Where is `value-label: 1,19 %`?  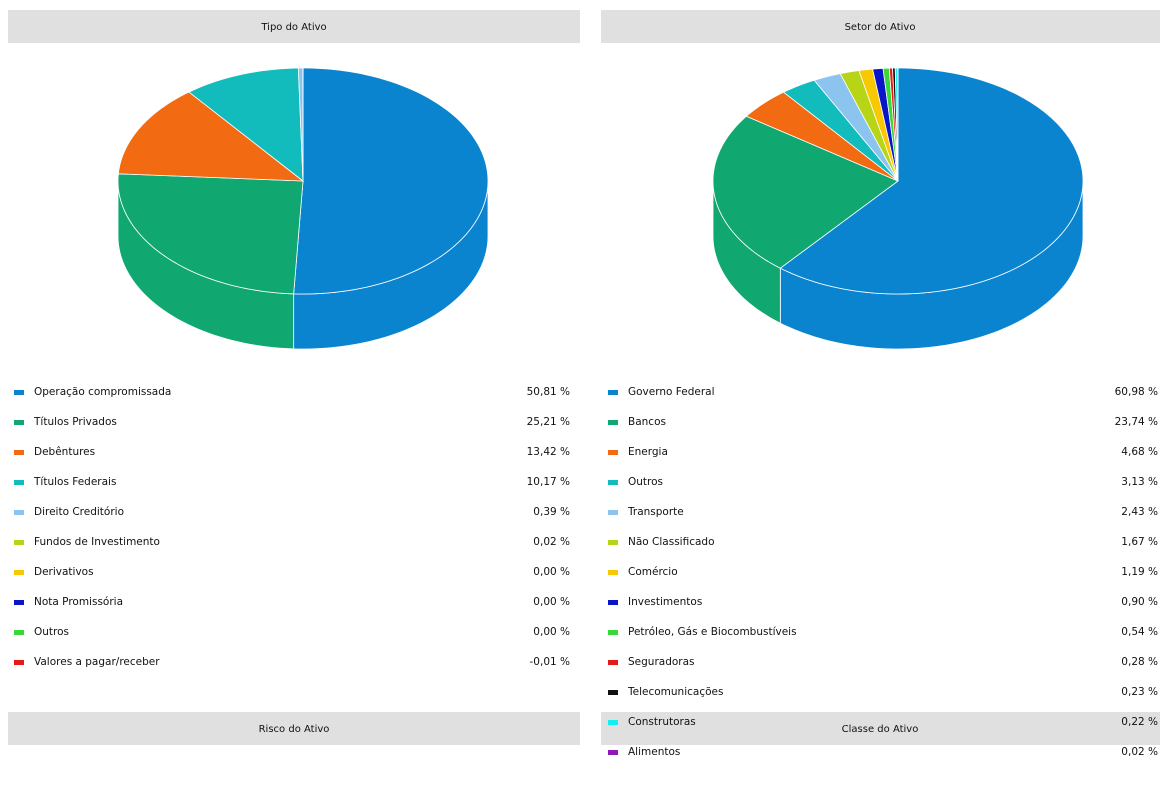
value-label: 1,19 % is located at coordinates (1139, 572).